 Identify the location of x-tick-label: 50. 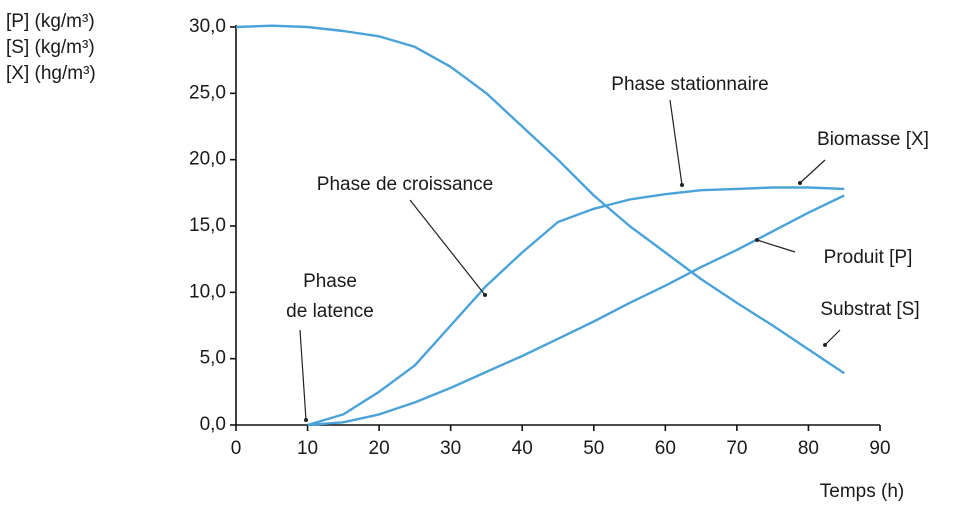
(593, 448).